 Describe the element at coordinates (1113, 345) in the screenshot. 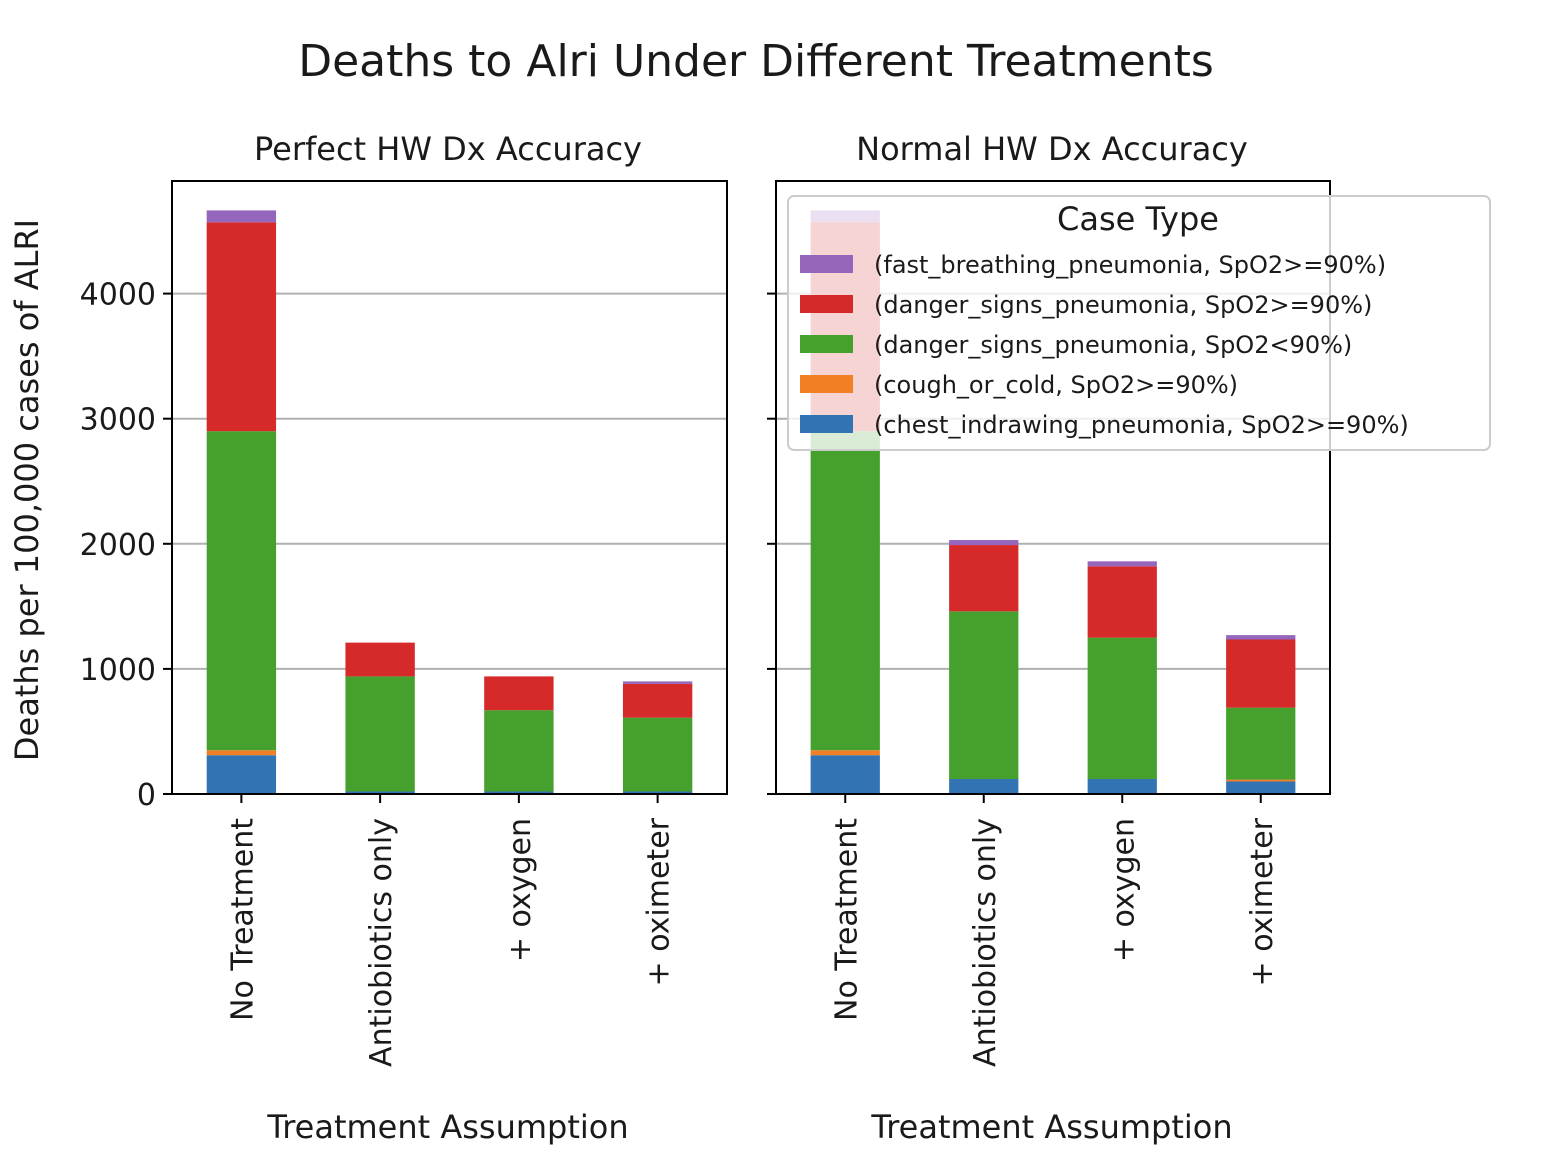

I see `legend-entry-label: (danger_signs_pneumonia, SpO2<90%)` at that location.